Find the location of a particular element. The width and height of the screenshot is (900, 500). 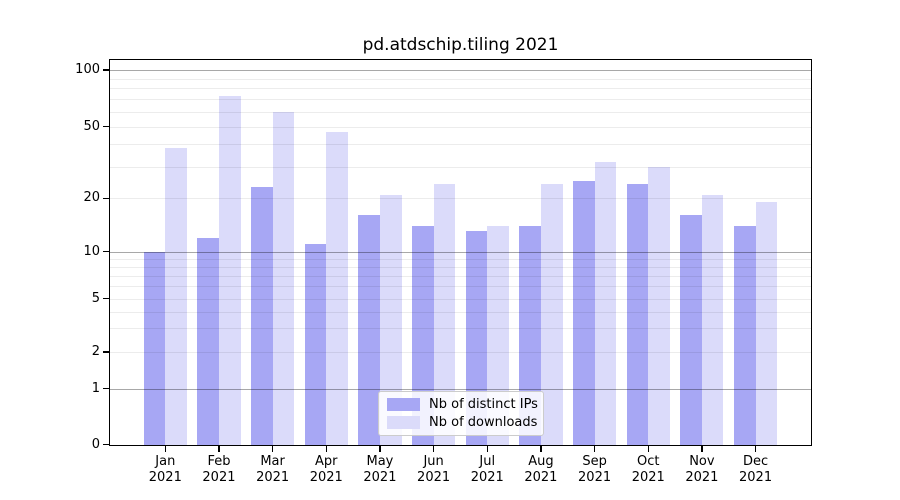

x-tick-mar is located at coordinates (272, 448).